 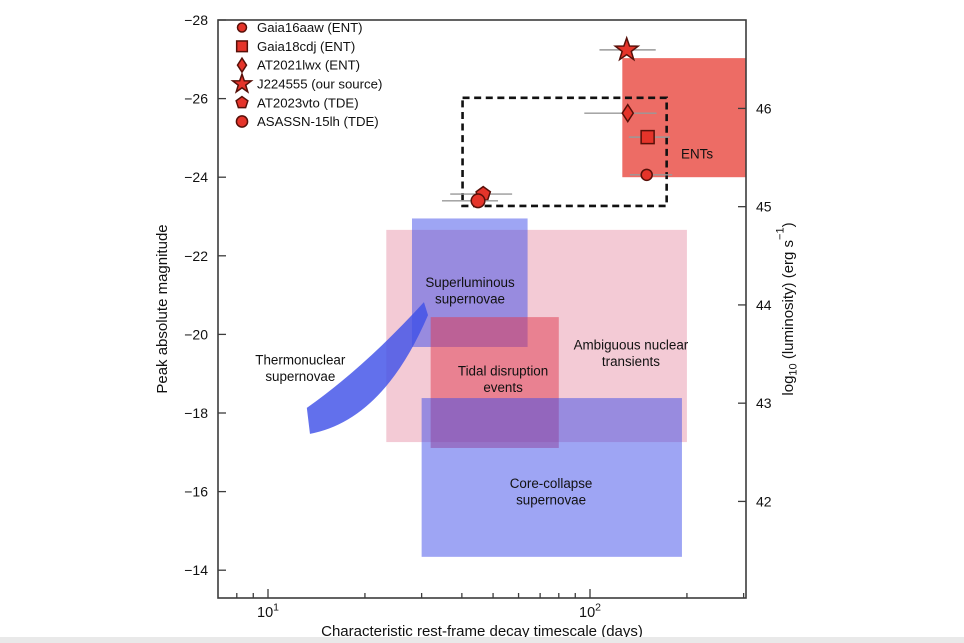 I want to click on legend-item: Gaia18cdj (ENT), so click(x=295, y=46).